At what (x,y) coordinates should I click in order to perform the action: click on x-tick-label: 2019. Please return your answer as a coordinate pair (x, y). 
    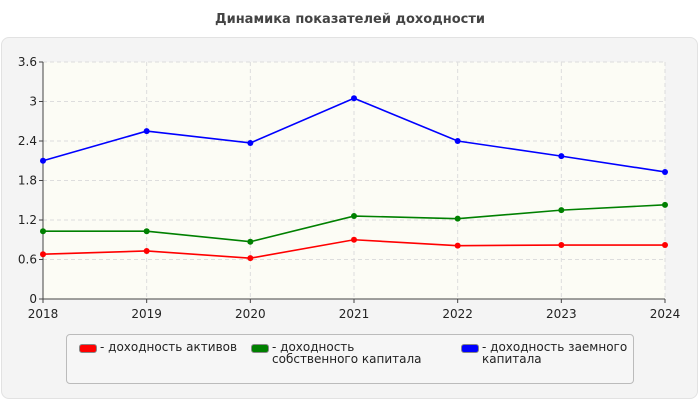
    Looking at the image, I should click on (146, 314).